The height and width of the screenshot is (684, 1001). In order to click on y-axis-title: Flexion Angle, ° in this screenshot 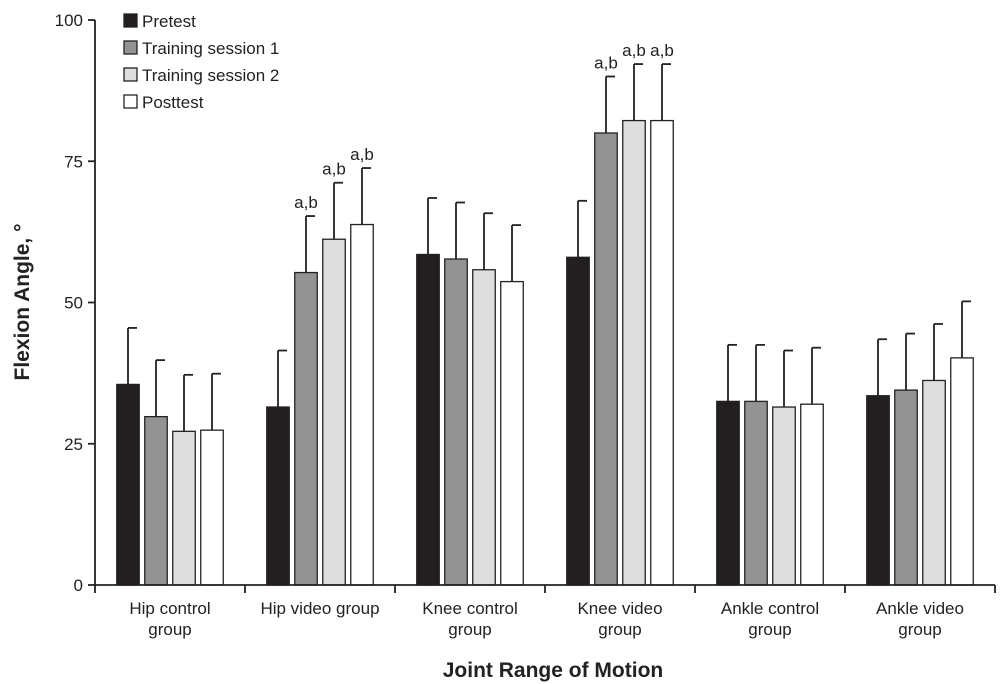, I will do `click(22, 302)`.